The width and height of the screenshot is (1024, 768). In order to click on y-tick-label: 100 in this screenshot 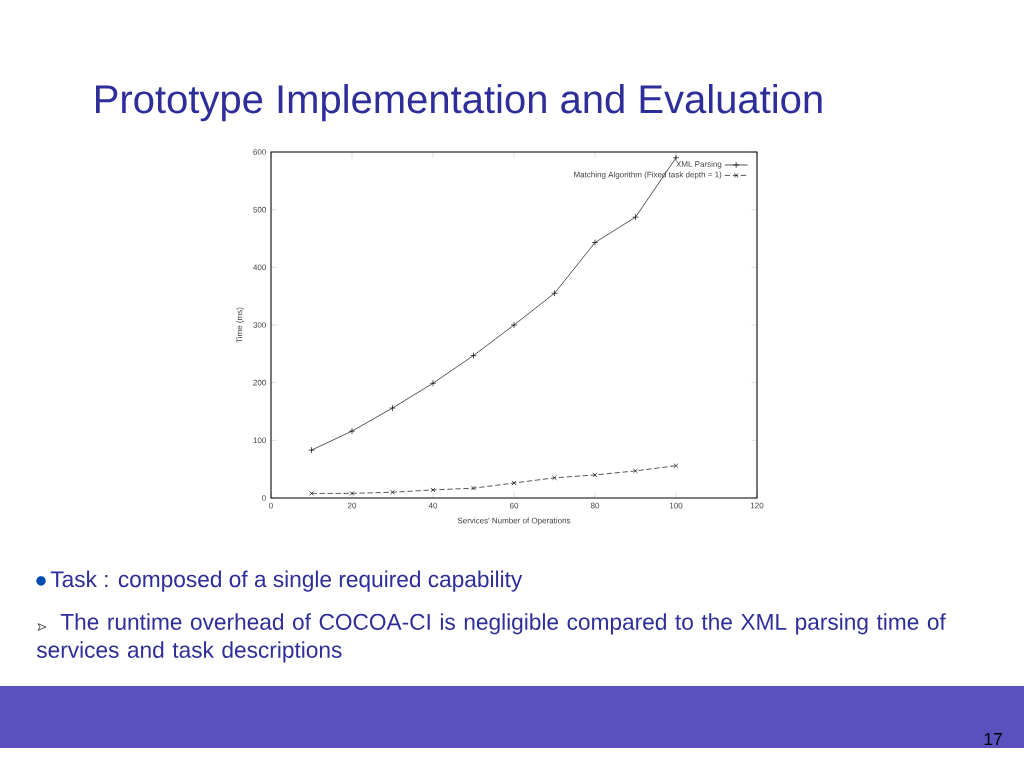, I will do `click(259, 440)`.